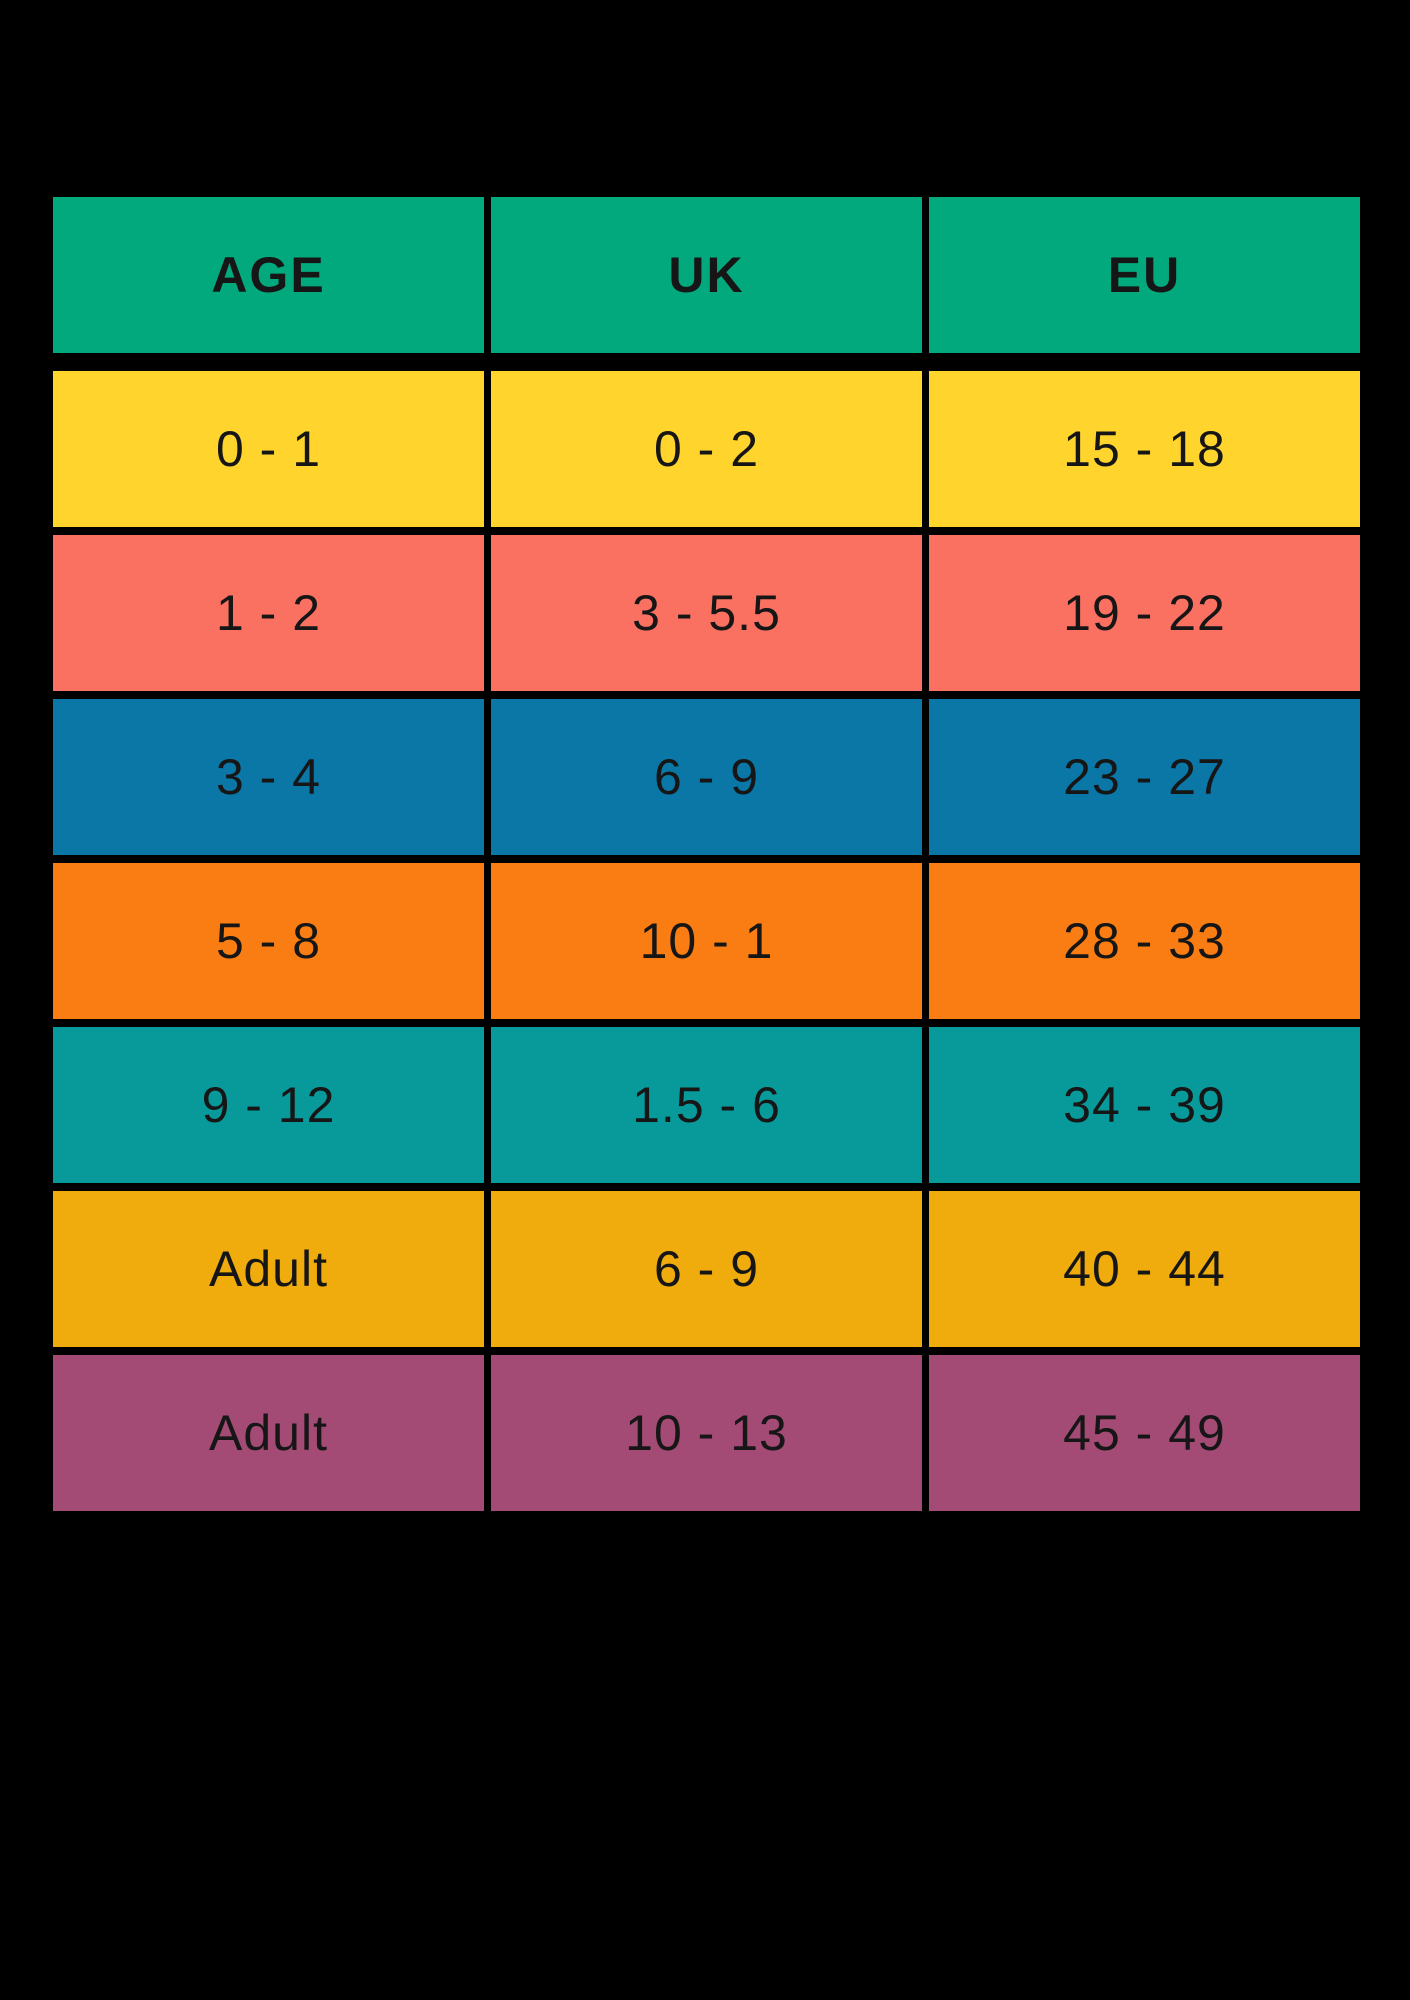  I want to click on column-header-eu: EU, so click(1144, 275).